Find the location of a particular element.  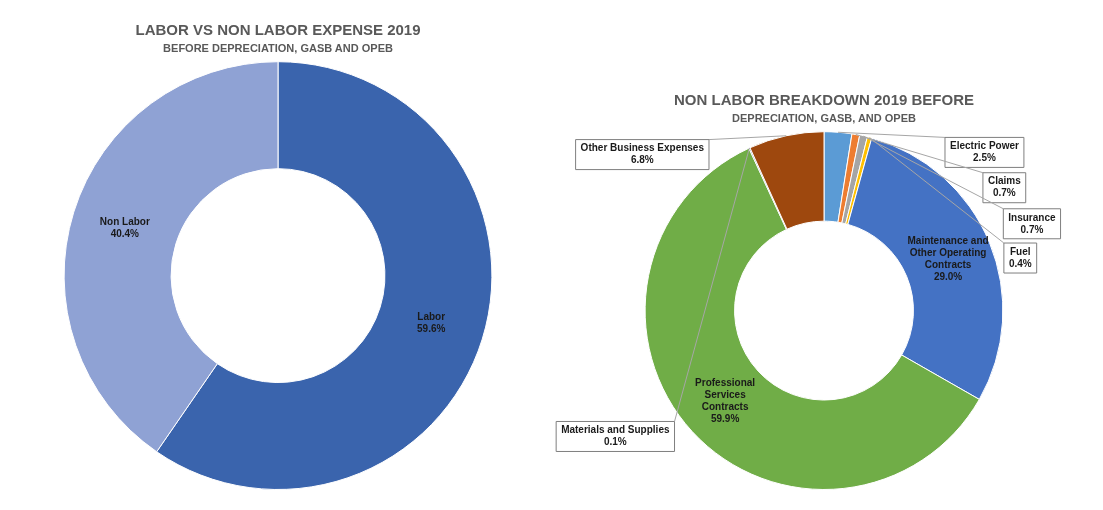

data-label: 29.0% is located at coordinates (948, 277).